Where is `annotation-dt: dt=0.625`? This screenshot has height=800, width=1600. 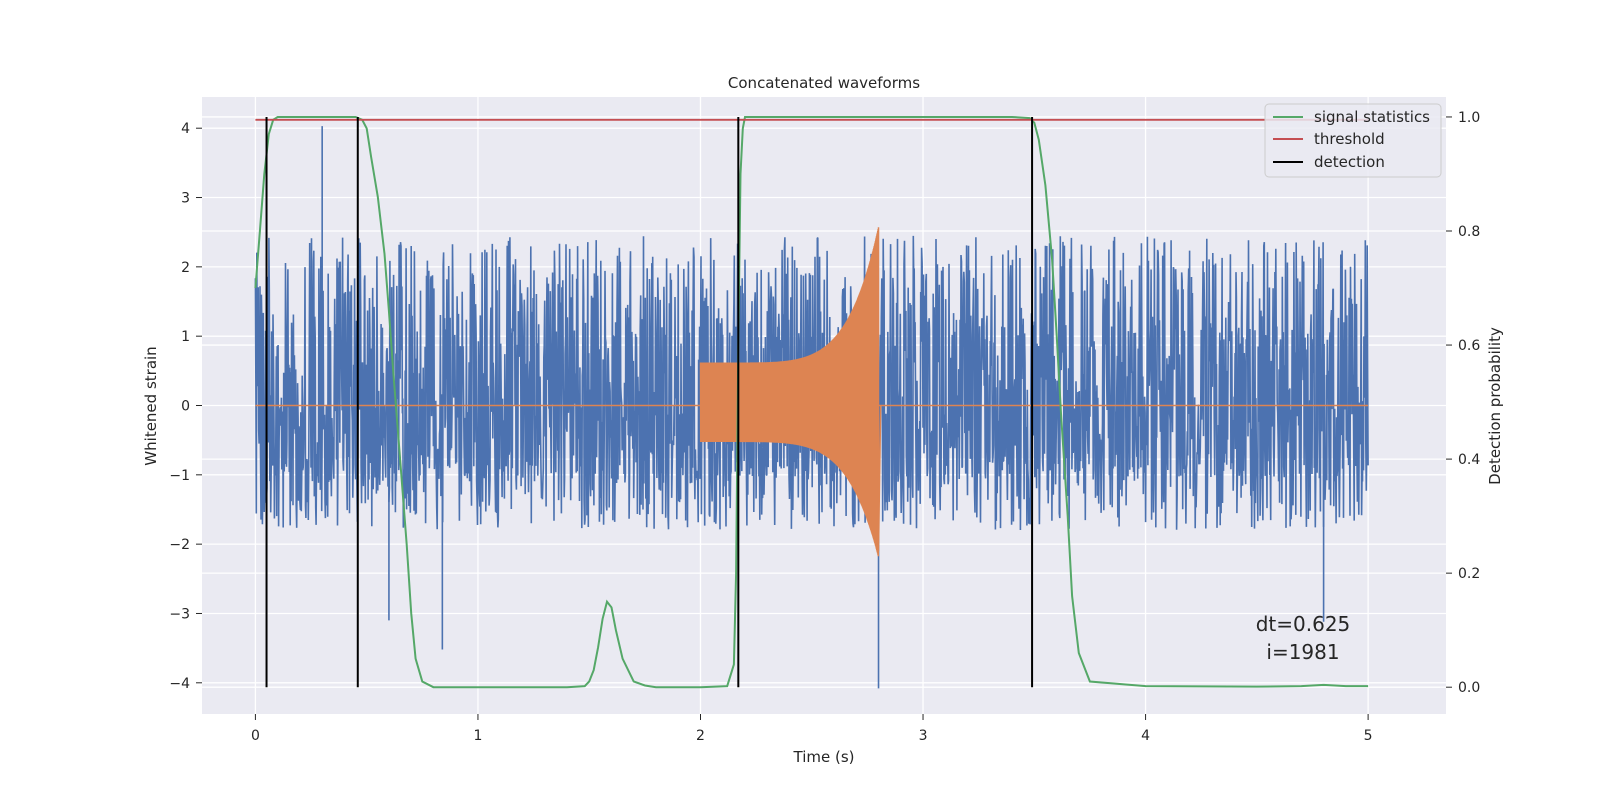 annotation-dt: dt=0.625 is located at coordinates (1303, 624).